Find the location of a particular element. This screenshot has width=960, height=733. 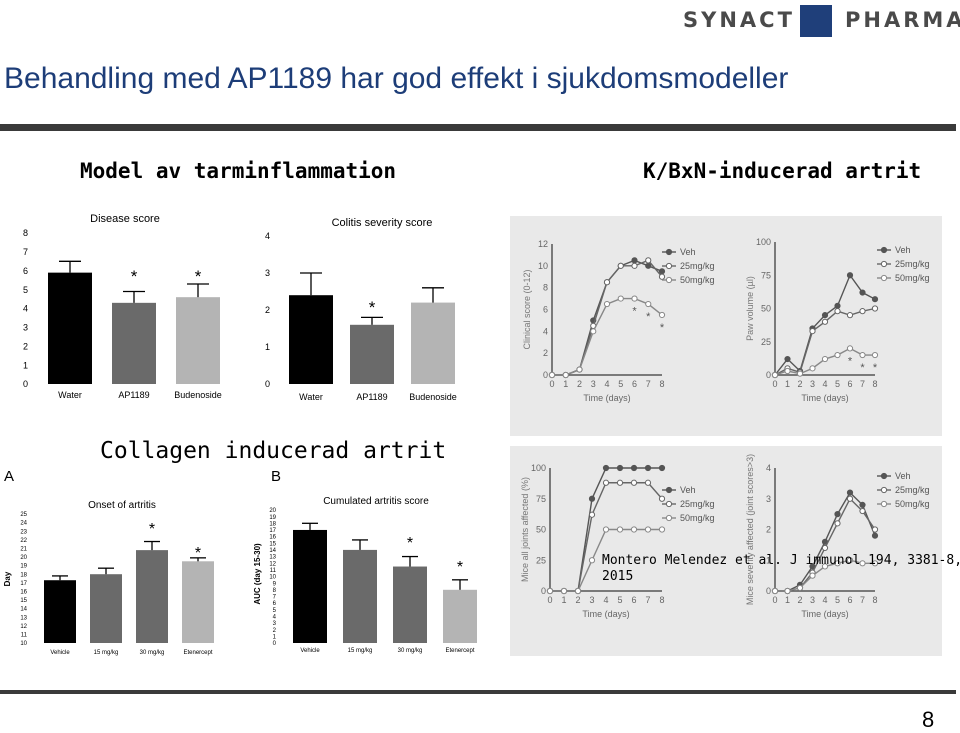

x-tick-label: 1 is located at coordinates (565, 384).